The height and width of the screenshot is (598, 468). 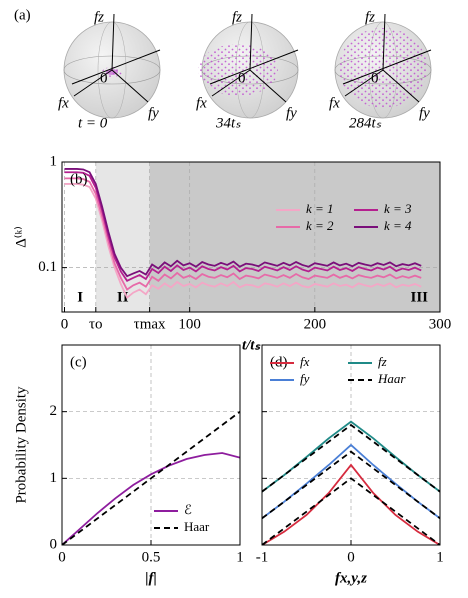 I want to click on legend-label: fx, so click(x=305, y=361).